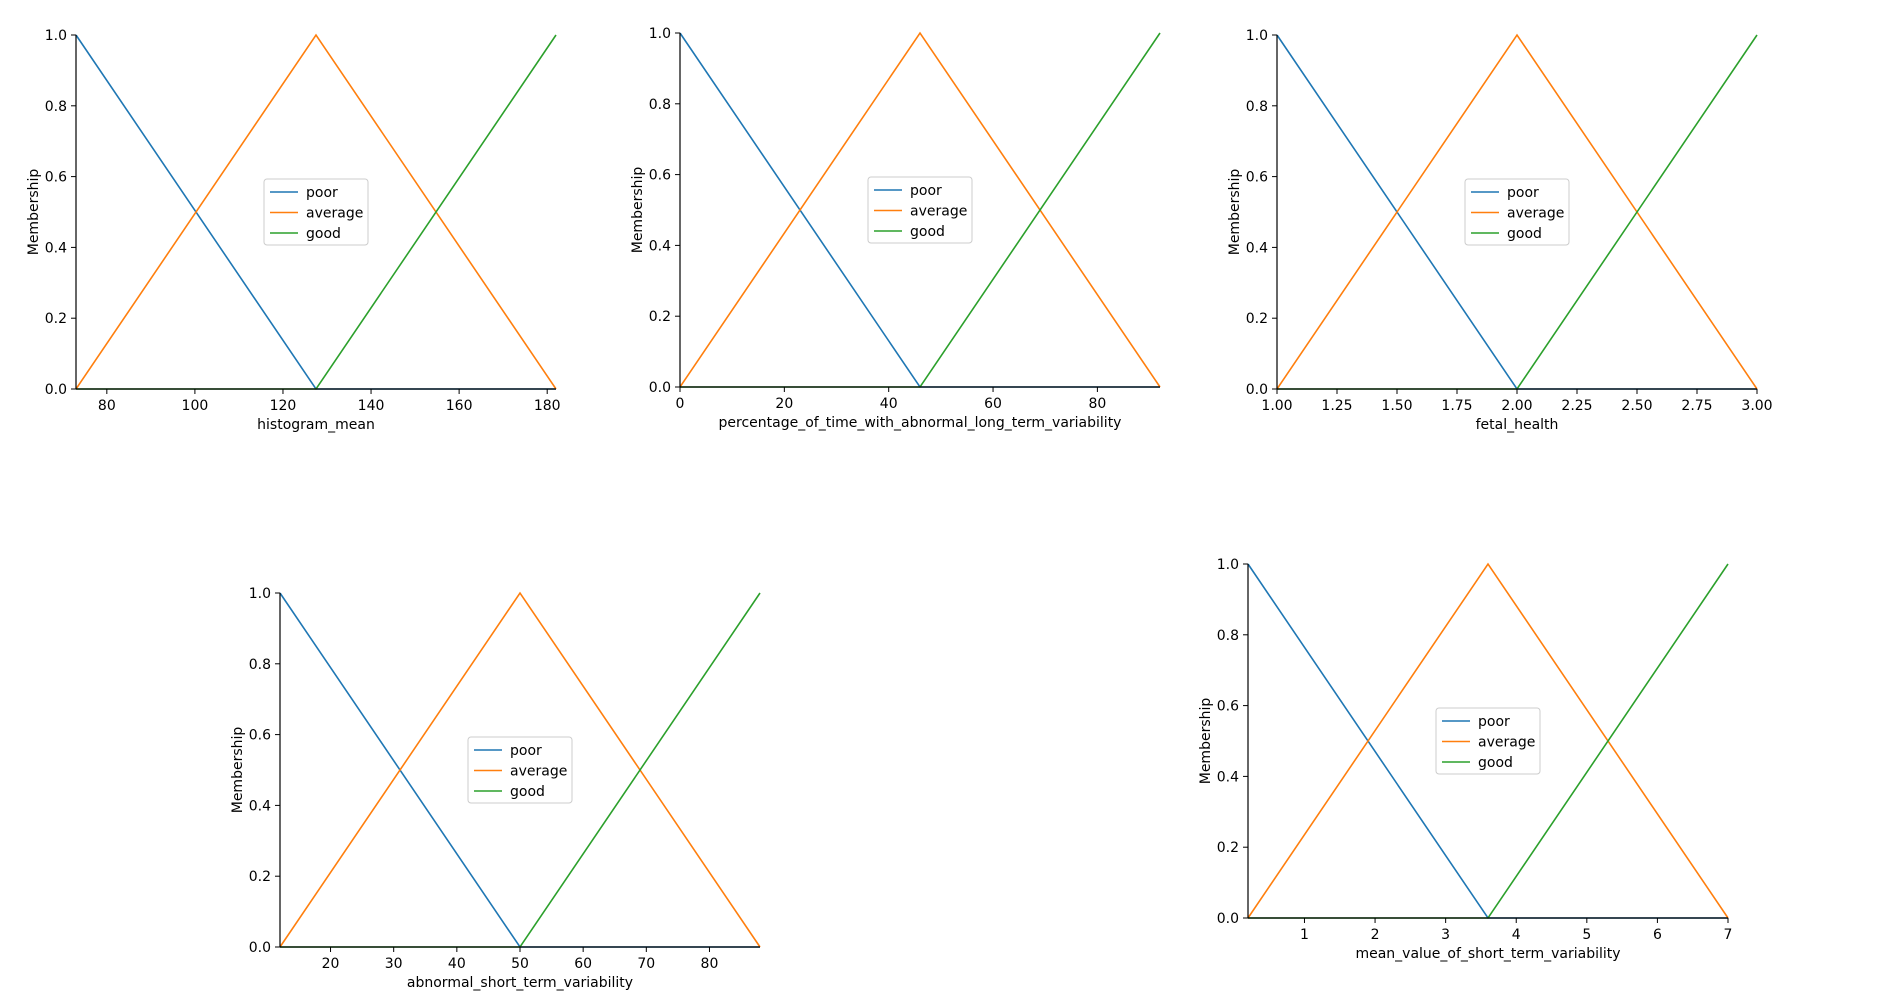 This screenshot has height=1005, width=1880. What do you see at coordinates (1276, 406) in the screenshot?
I see `x-tick-label: 1.00` at bounding box center [1276, 406].